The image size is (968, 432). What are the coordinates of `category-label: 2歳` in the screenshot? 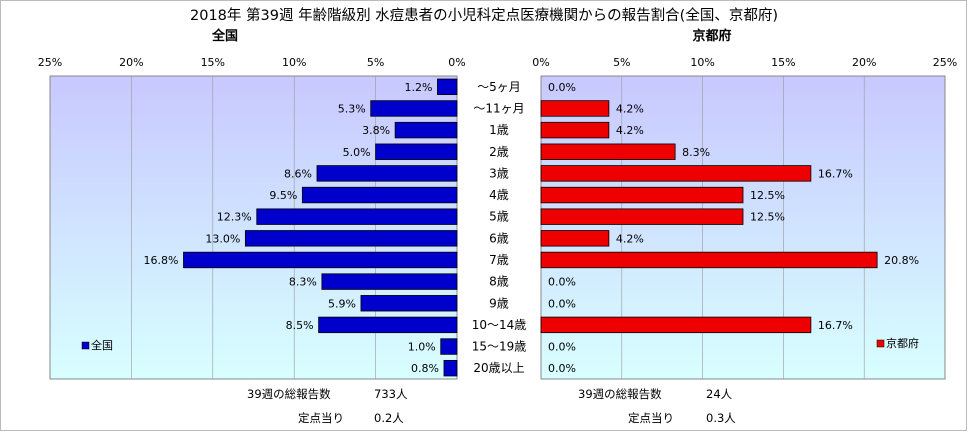 It's located at (499, 152).